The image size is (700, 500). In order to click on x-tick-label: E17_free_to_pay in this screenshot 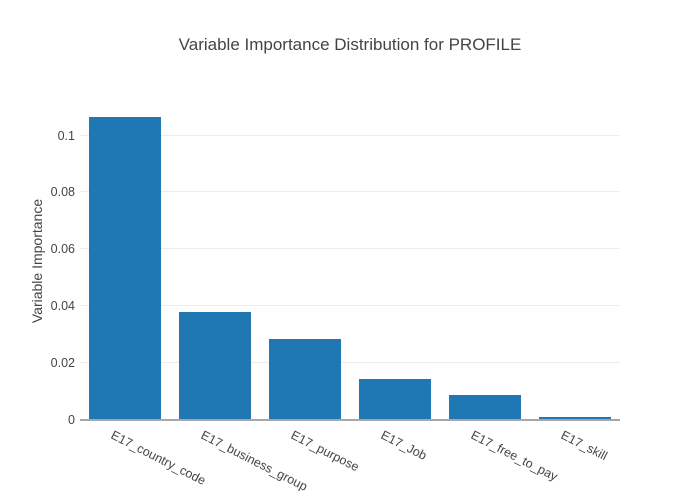, I will do `click(514, 456)`.